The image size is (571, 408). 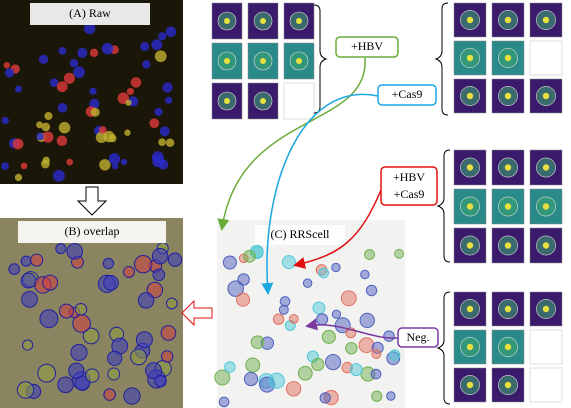 I want to click on group-label: +Cas9, so click(x=409, y=194).